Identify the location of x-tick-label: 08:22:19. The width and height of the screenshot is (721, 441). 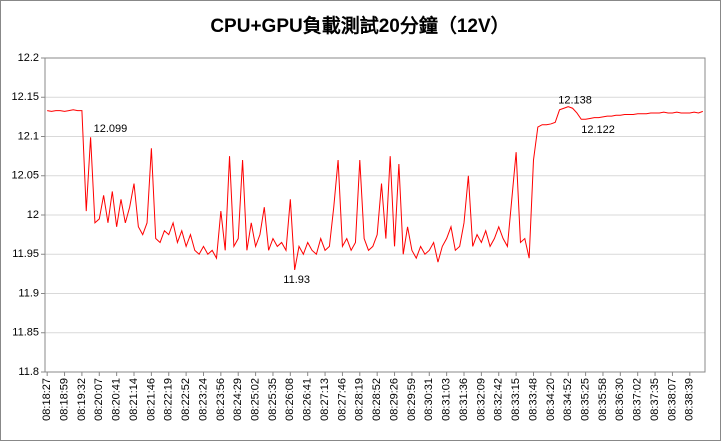
(169, 399).